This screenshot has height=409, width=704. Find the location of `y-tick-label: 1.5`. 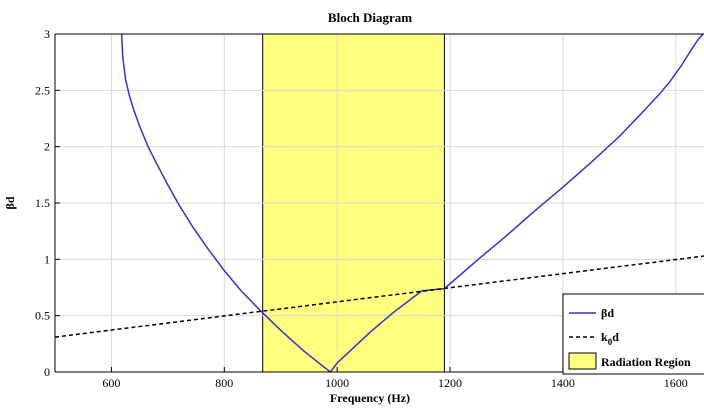

y-tick-label: 1.5 is located at coordinates (42, 203).